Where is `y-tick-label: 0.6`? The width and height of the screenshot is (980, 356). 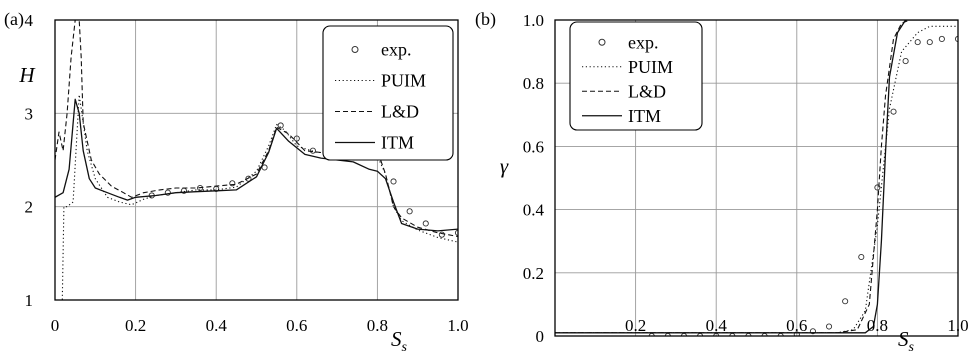
y-tick-label: 0.6 is located at coordinates (533, 146).